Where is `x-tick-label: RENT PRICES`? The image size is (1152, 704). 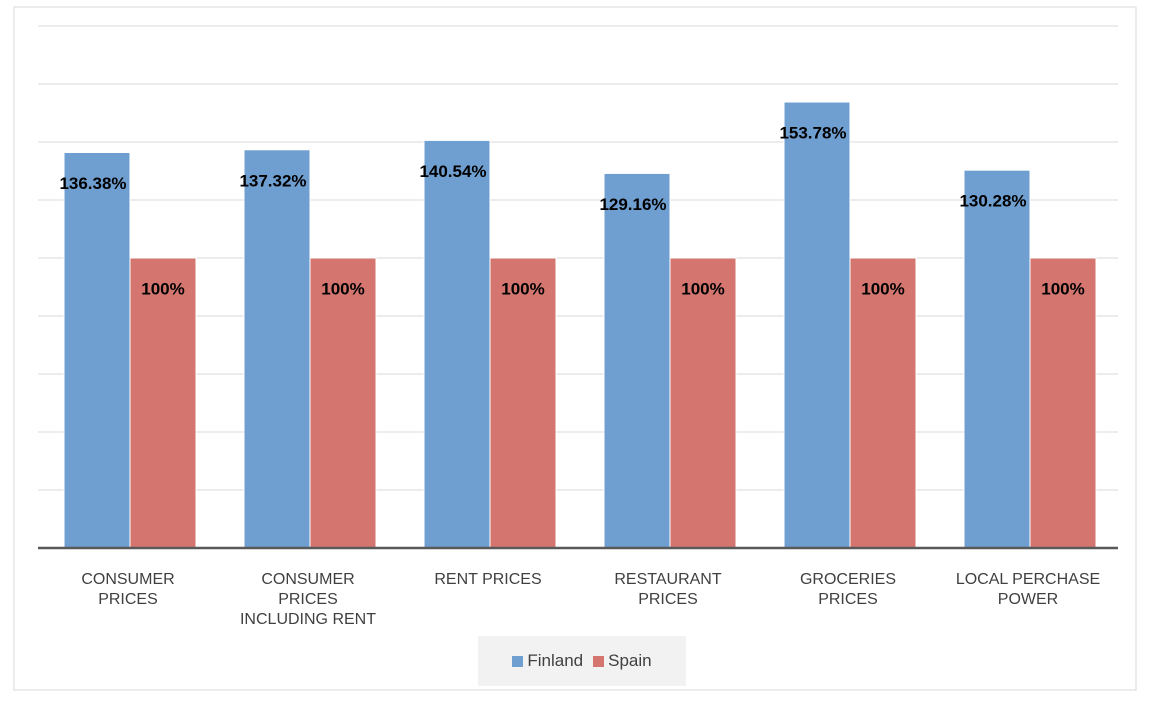 x-tick-label: RENT PRICES is located at coordinates (488, 579).